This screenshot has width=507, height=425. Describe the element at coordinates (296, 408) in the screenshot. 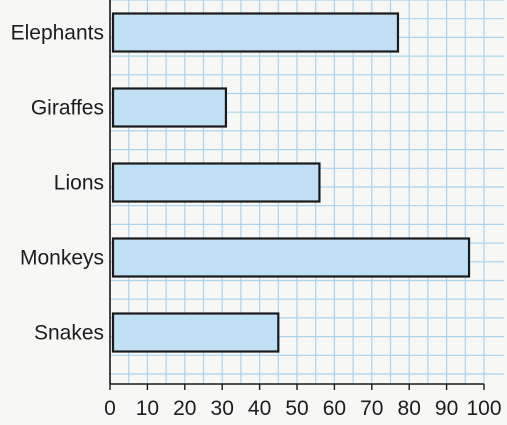

I see `x-tick-label: 50` at that location.